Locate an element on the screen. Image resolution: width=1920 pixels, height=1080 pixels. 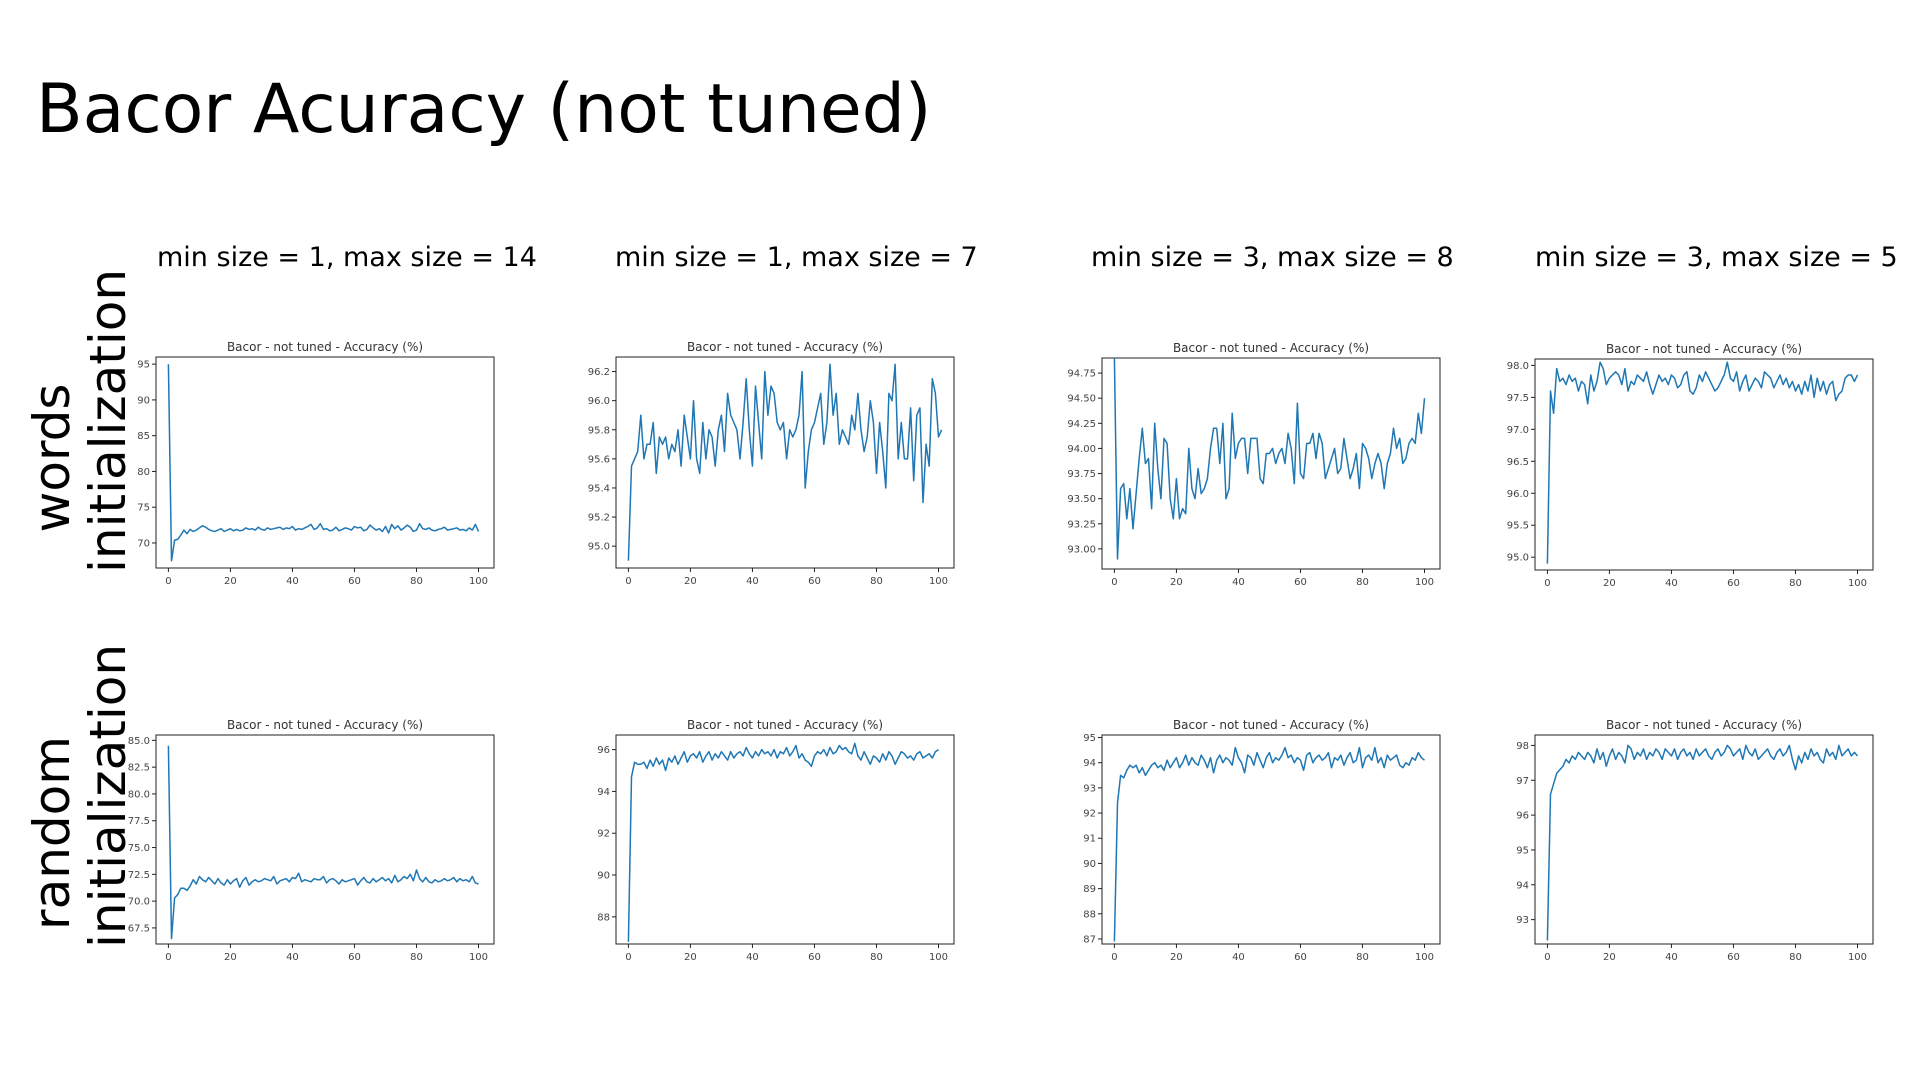
chart-words-3-5-ytick-label-6: 98.0 is located at coordinates (1518, 366).